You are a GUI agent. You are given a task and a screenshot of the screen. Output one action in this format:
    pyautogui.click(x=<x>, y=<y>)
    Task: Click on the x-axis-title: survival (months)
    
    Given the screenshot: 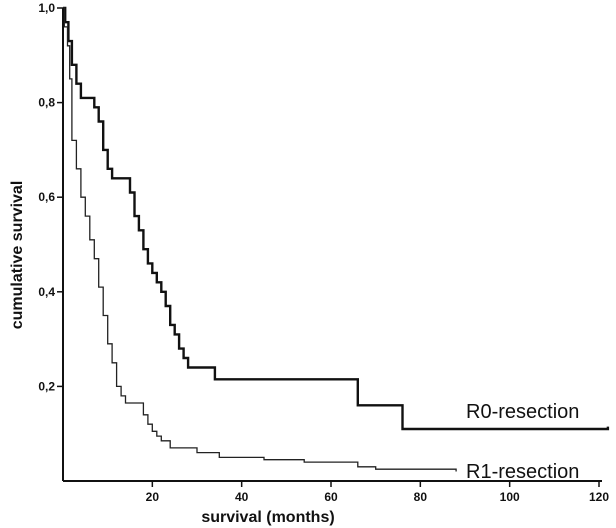 What is the action you would take?
    pyautogui.click(x=267, y=517)
    